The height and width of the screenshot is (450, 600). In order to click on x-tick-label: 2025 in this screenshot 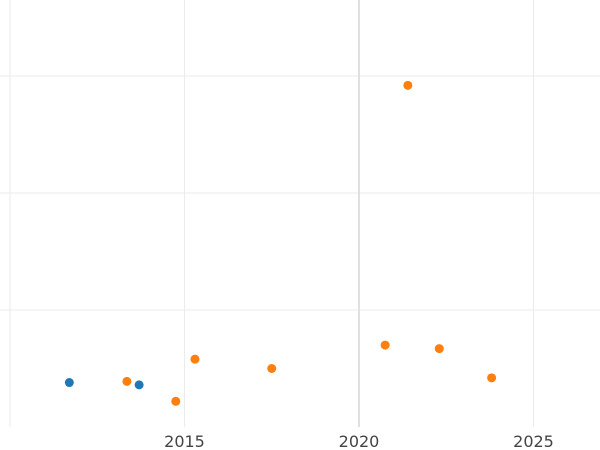, I will do `click(533, 441)`.